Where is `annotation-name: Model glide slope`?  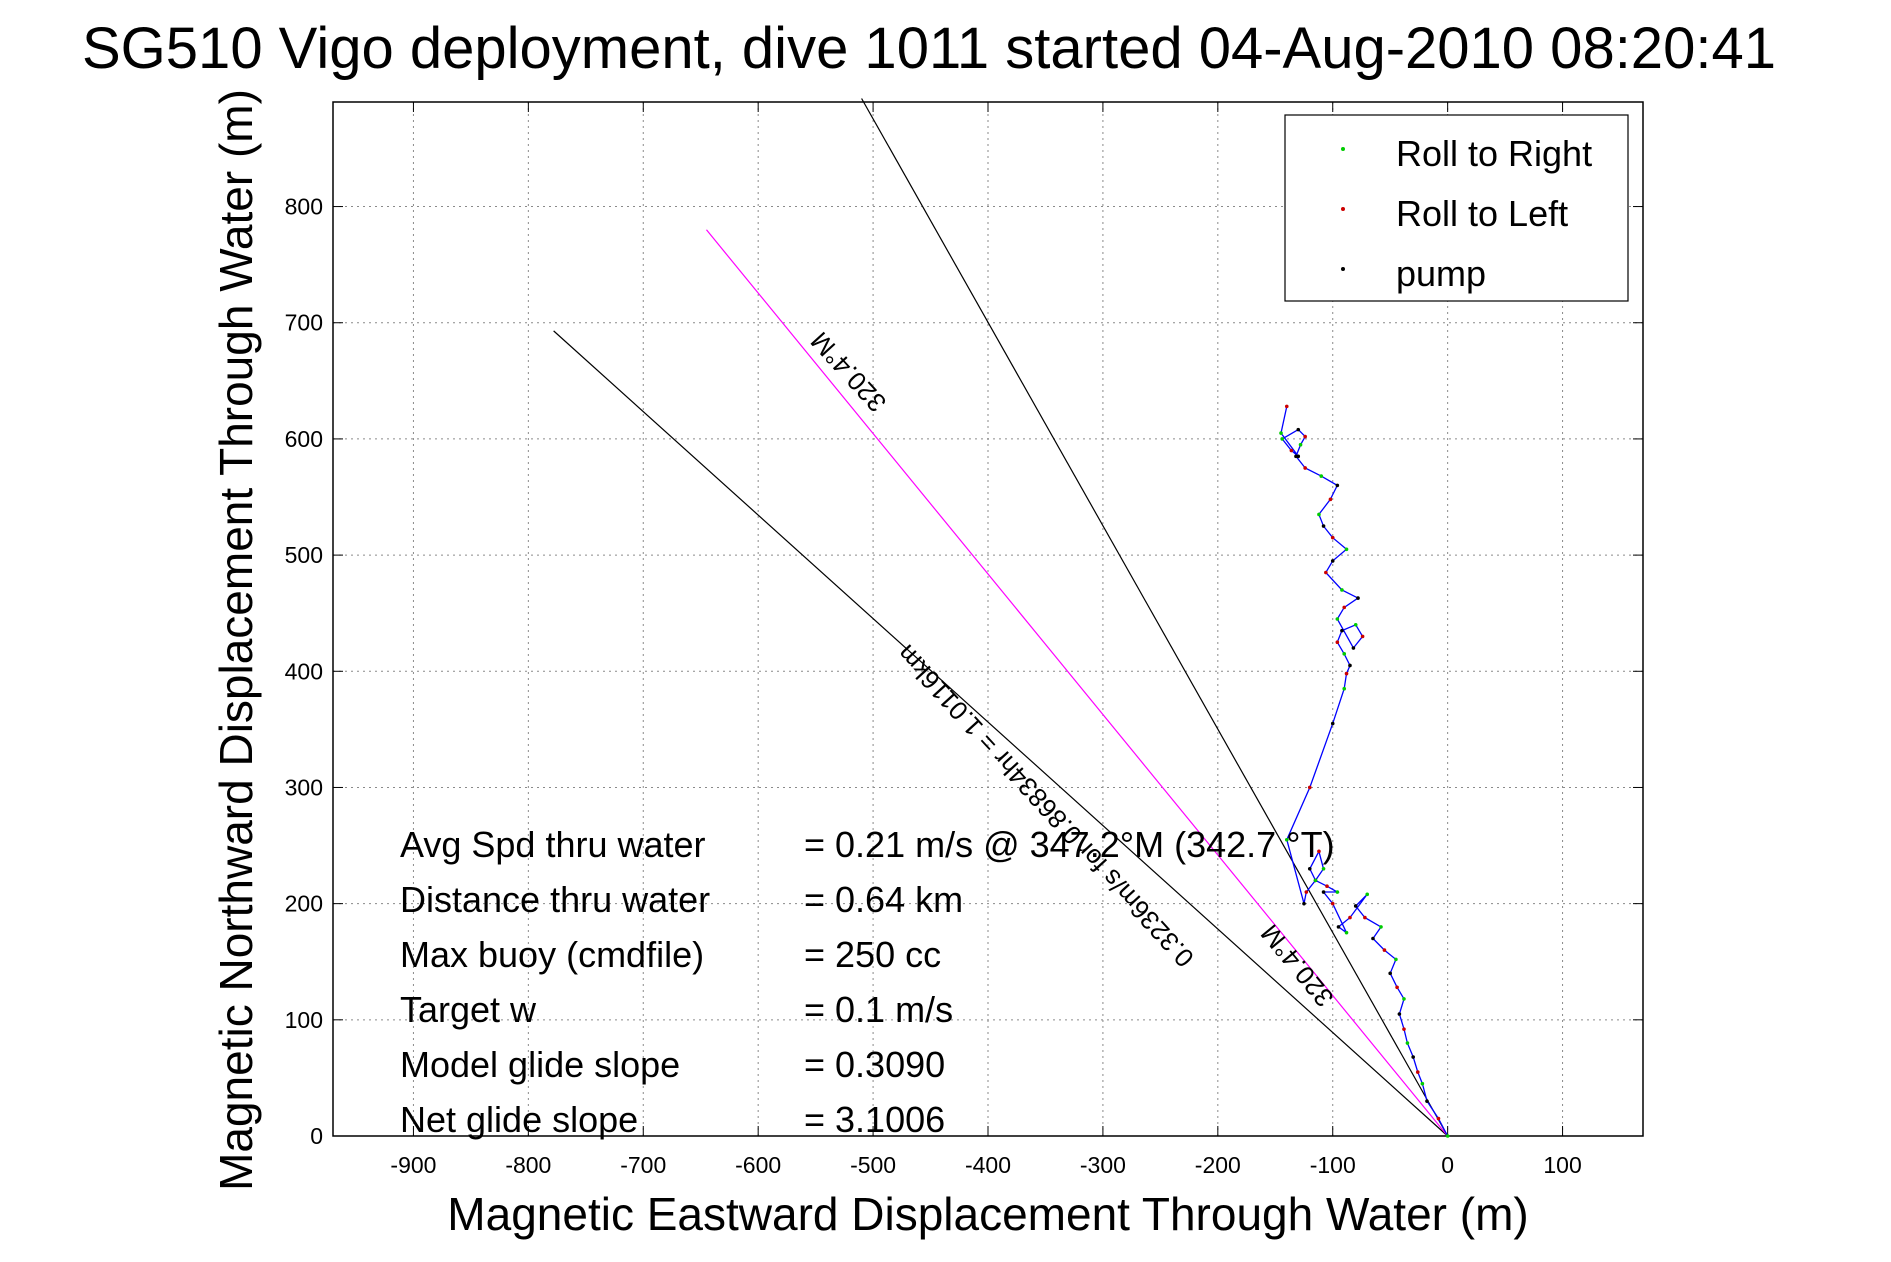 annotation-name: Model glide slope is located at coordinates (540, 1064).